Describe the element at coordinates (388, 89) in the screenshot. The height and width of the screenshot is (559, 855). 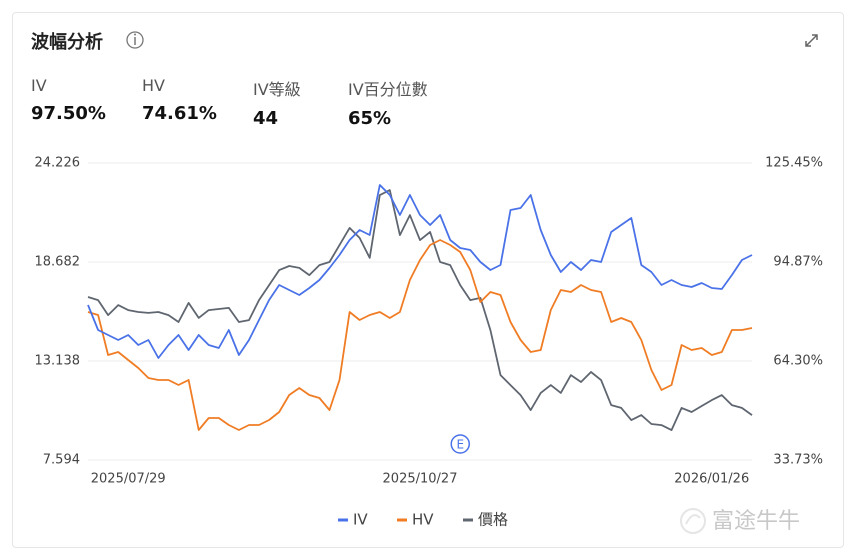
I see `stat-label: IV百分位數` at that location.